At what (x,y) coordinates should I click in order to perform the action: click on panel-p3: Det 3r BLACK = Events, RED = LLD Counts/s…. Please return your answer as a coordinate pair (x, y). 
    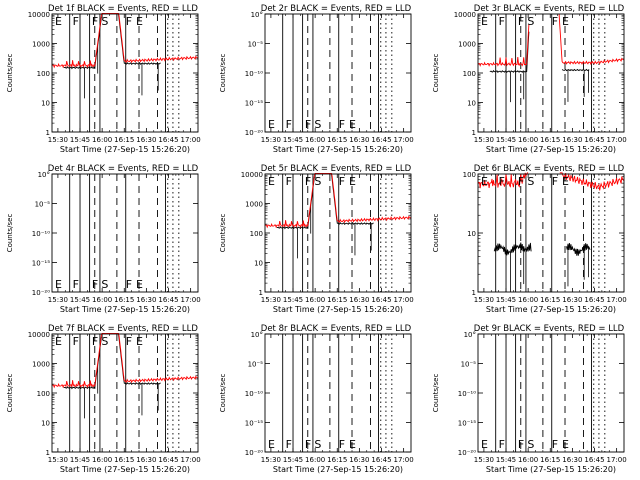
    Looking at the image, I should click on (529, 79).